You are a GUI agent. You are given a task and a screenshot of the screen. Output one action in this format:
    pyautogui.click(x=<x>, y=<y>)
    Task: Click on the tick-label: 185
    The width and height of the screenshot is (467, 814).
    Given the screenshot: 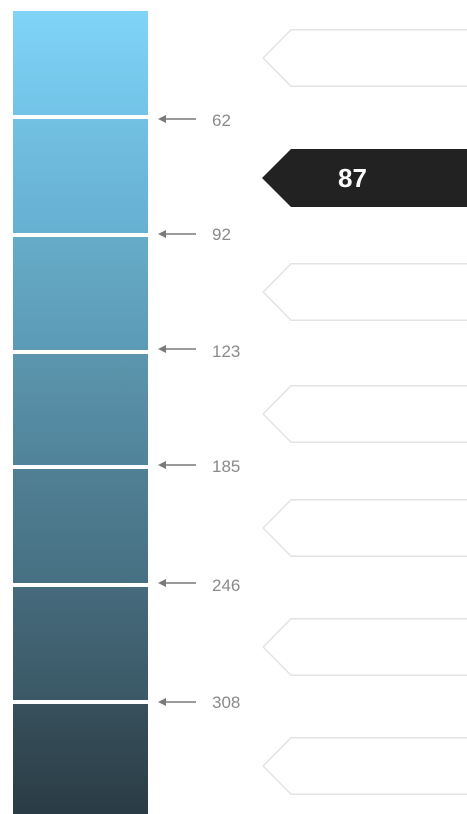 What is the action you would take?
    pyautogui.click(x=226, y=466)
    